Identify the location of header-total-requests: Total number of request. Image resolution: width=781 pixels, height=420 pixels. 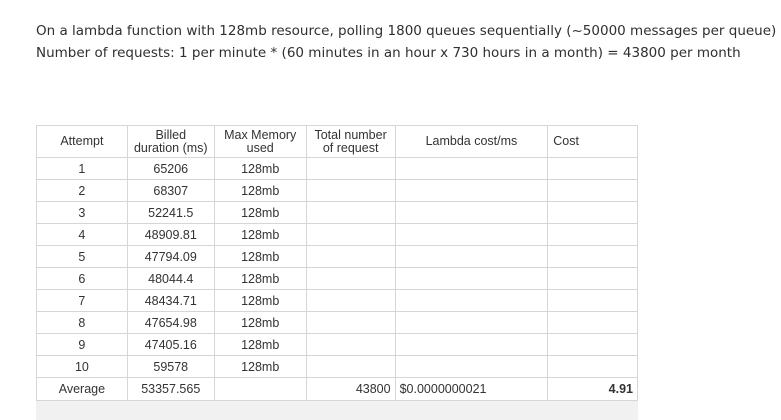
(350, 141).